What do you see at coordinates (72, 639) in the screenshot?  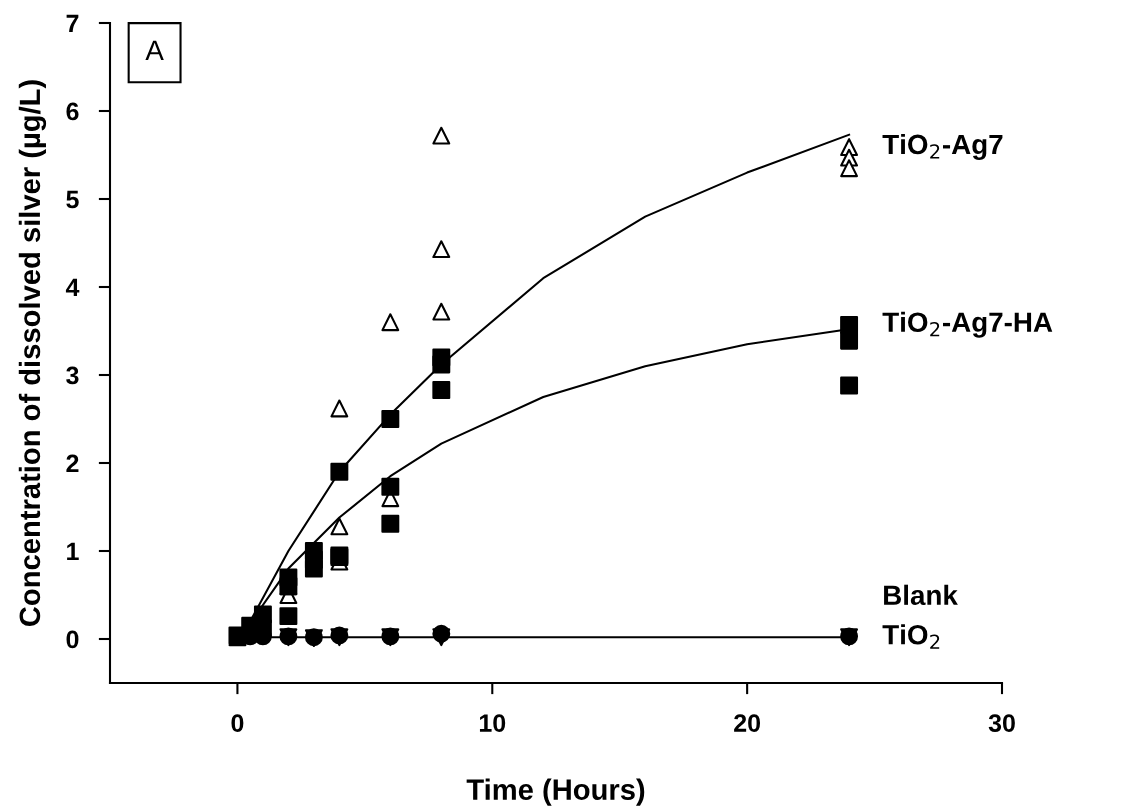 I see `y-tick-label: 0` at bounding box center [72, 639].